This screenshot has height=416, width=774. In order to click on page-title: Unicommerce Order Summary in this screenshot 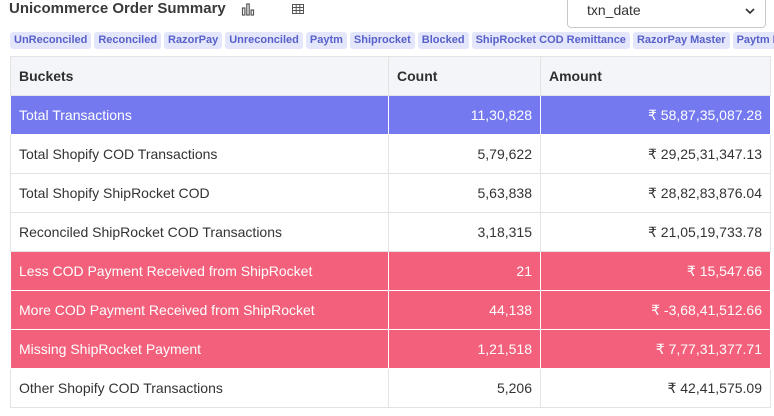, I will do `click(117, 8)`.